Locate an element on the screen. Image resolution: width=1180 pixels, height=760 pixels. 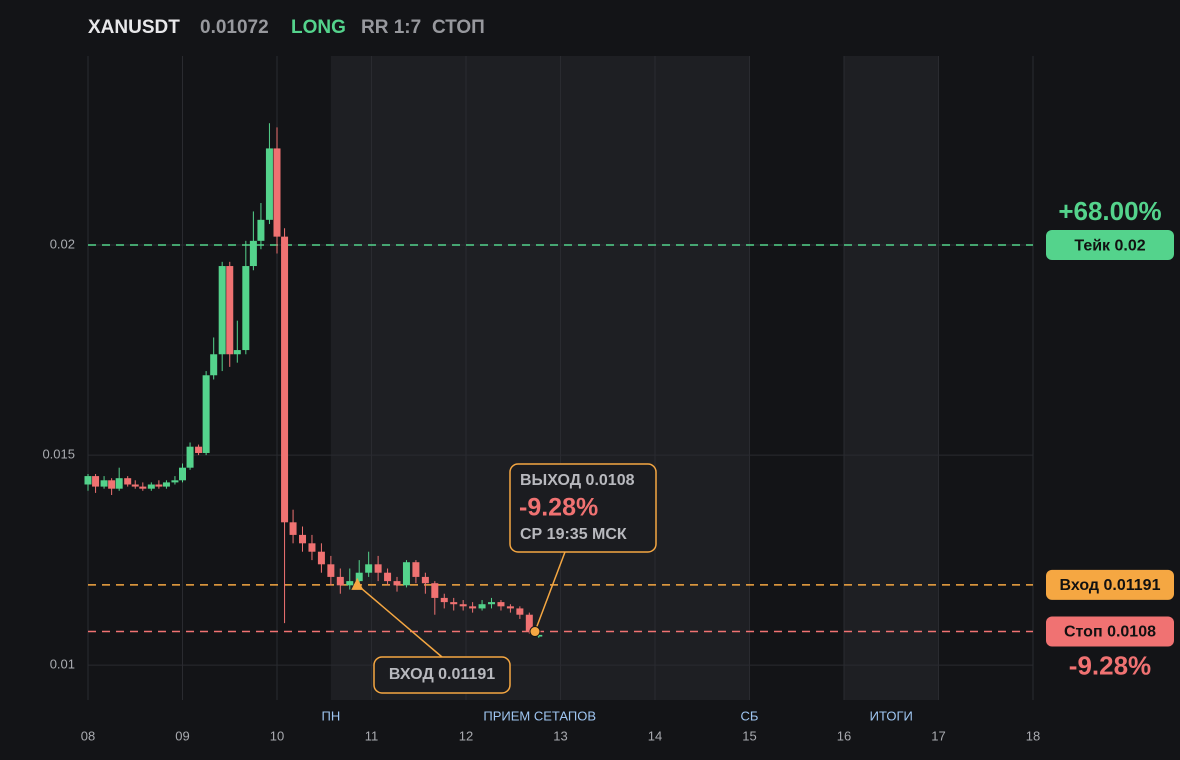
x-tick-label: 16 is located at coordinates (844, 735).